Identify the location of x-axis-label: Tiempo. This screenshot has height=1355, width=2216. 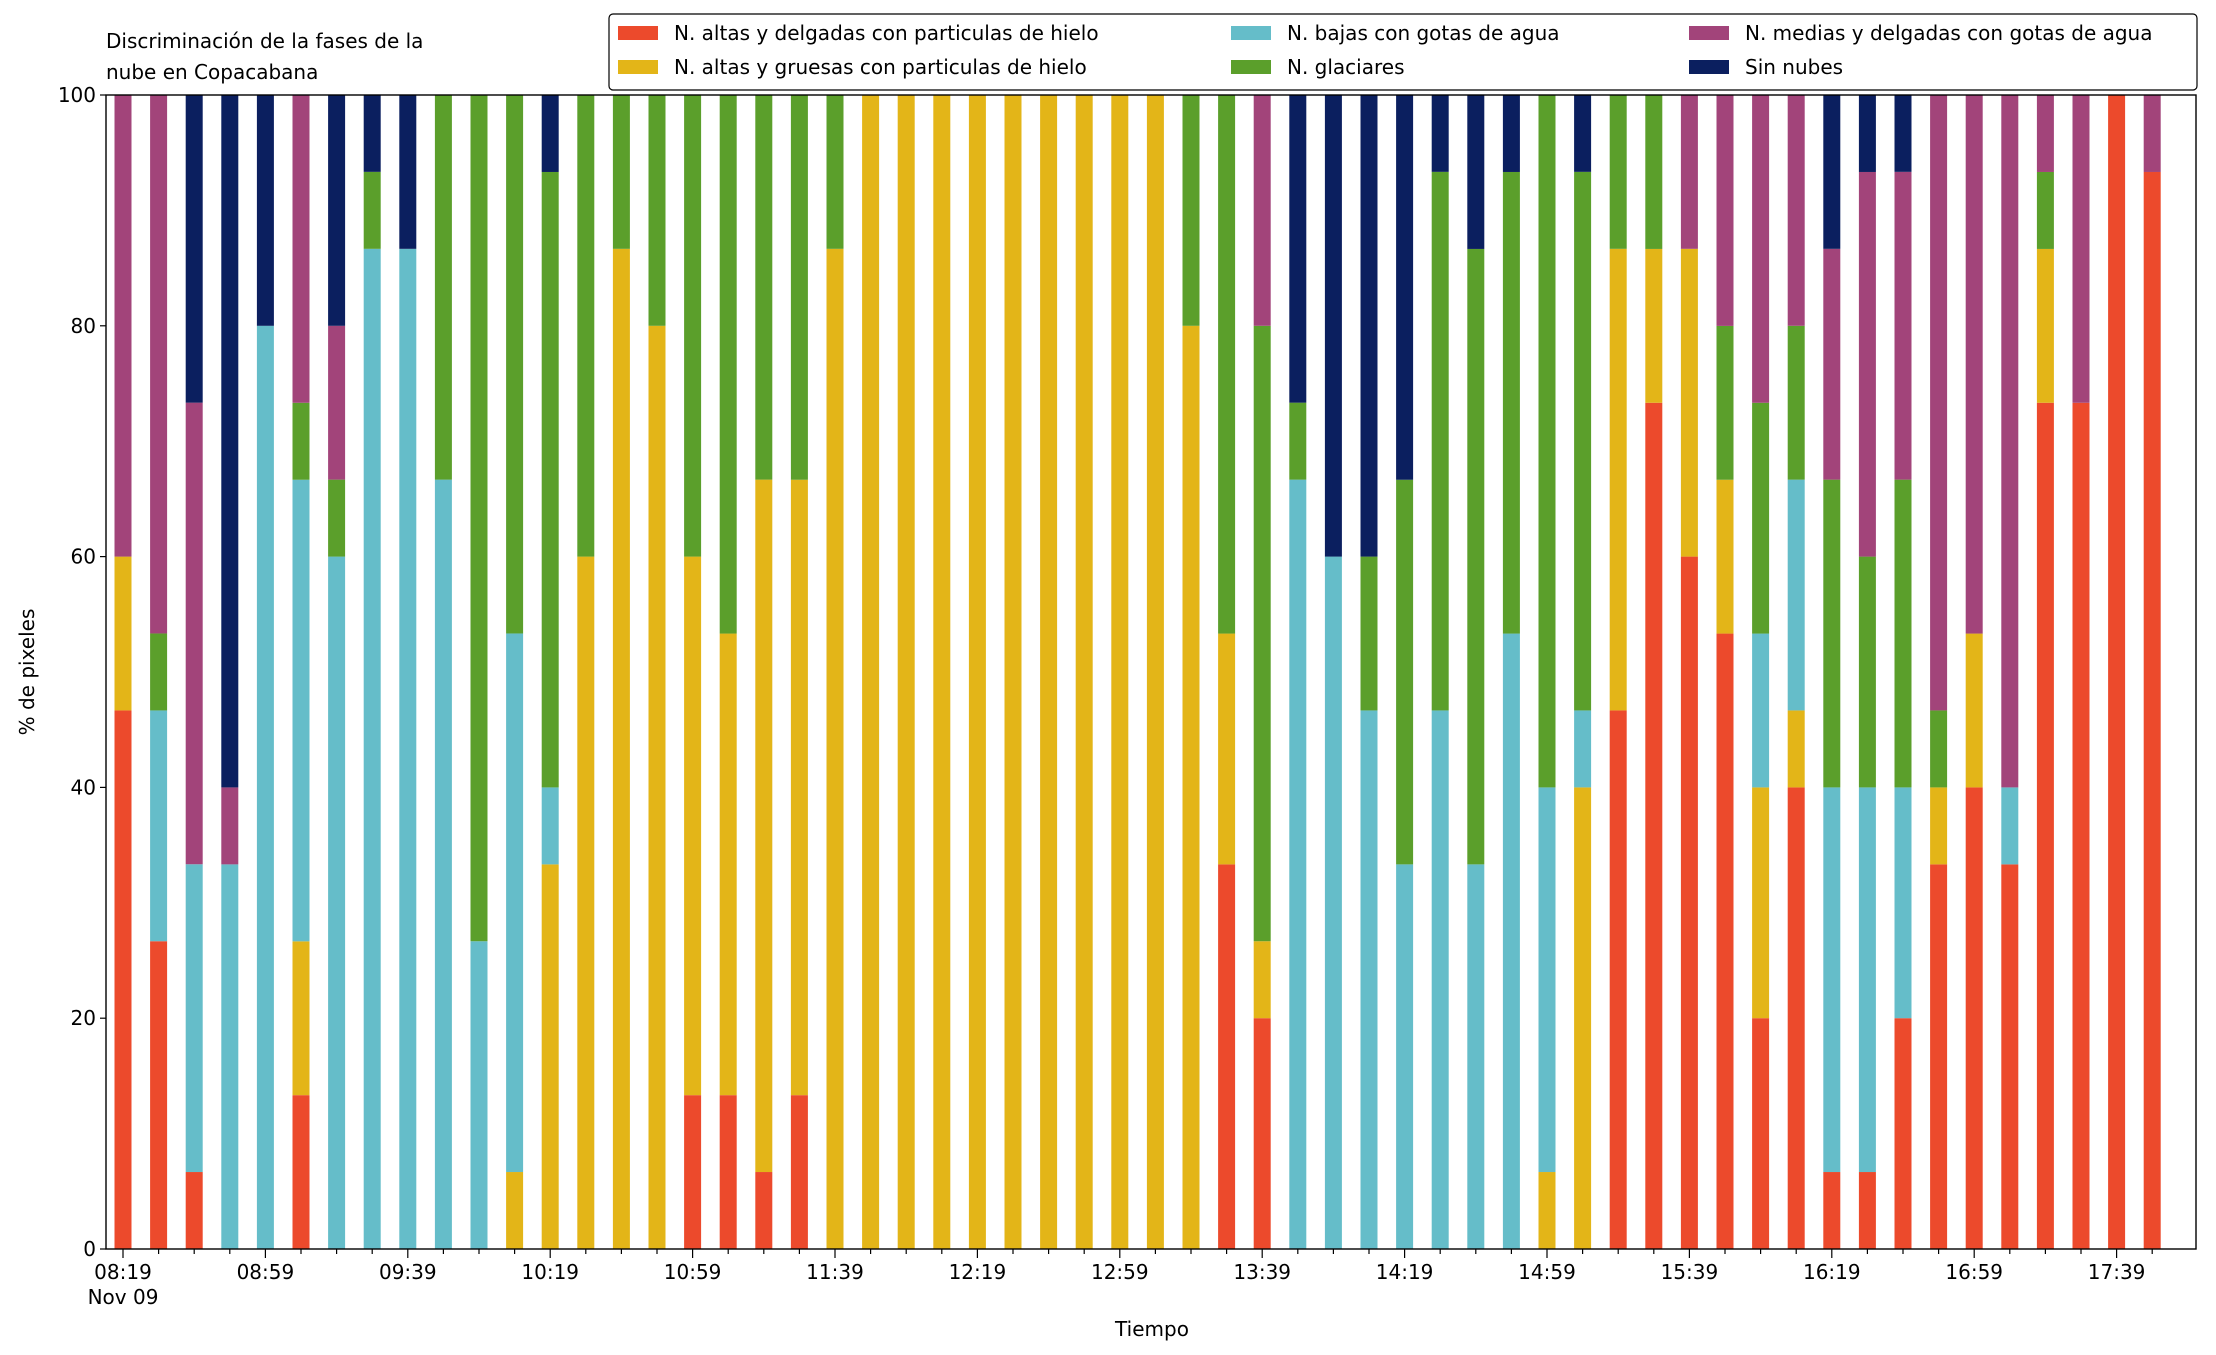
(1151, 1329).